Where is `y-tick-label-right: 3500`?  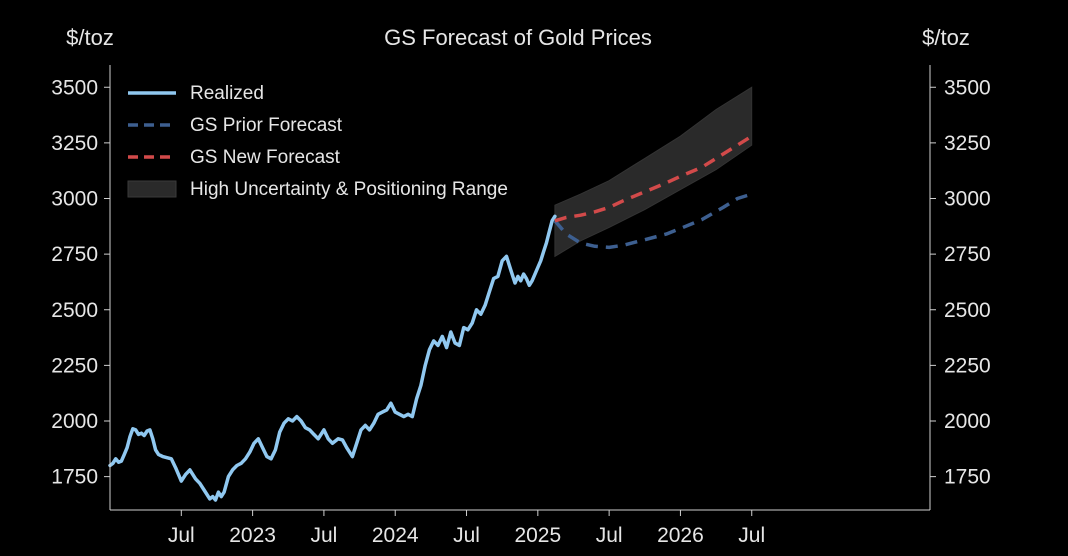 y-tick-label-right: 3500 is located at coordinates (967, 87).